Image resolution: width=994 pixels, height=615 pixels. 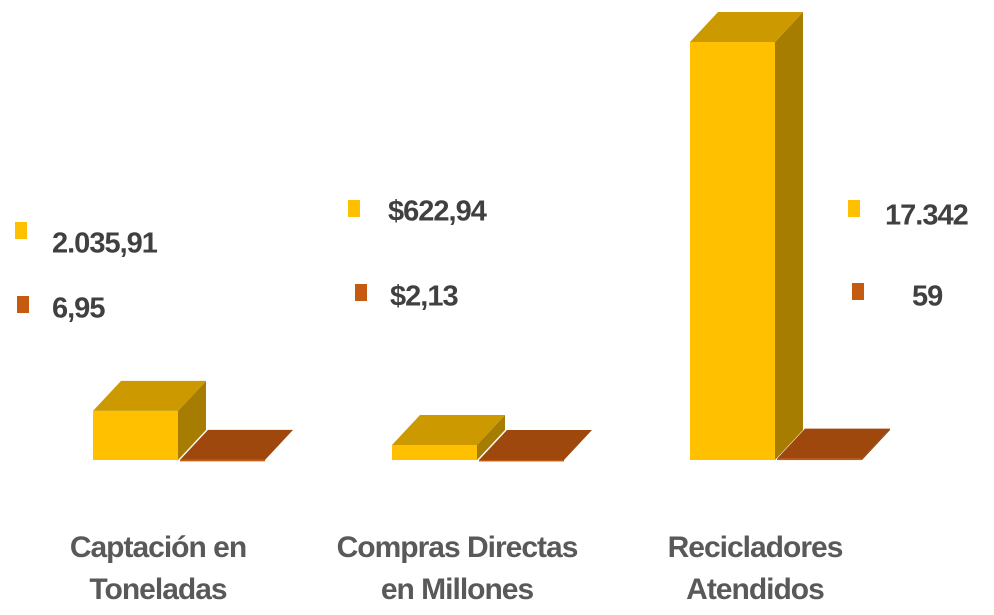 What do you see at coordinates (437, 212) in the screenshot?
I see `value-label: $622,94` at bounding box center [437, 212].